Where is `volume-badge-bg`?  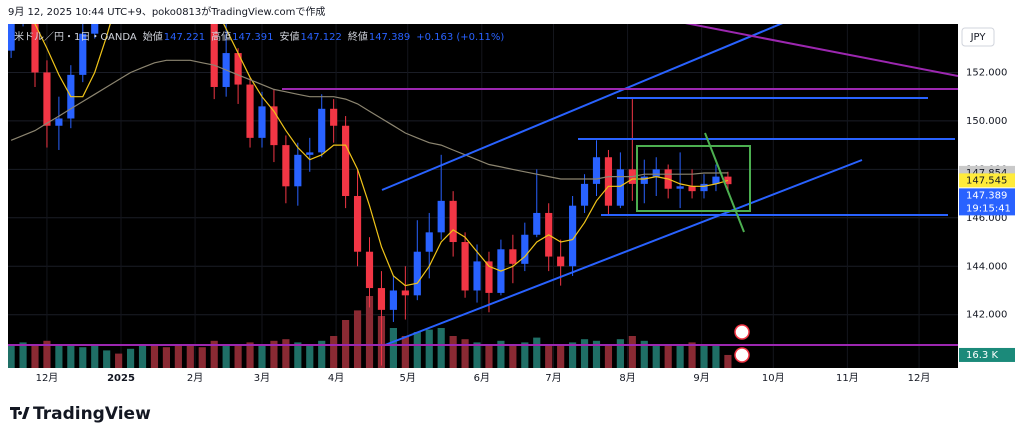
volume-badge-bg is located at coordinates (987, 354).